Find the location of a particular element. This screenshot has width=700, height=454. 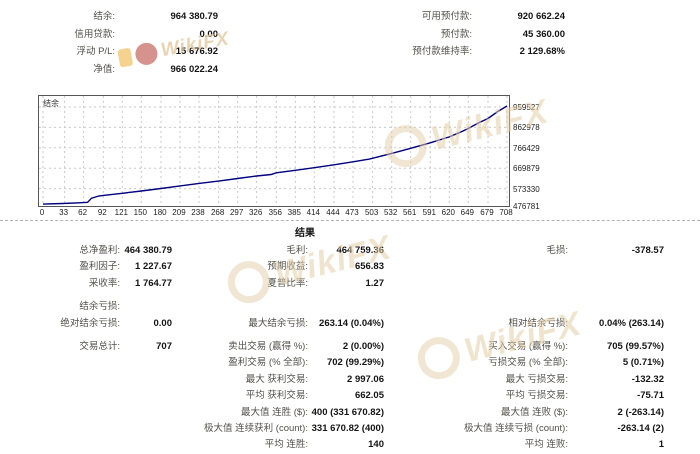

result-label: 毛损: is located at coordinates (557, 250).